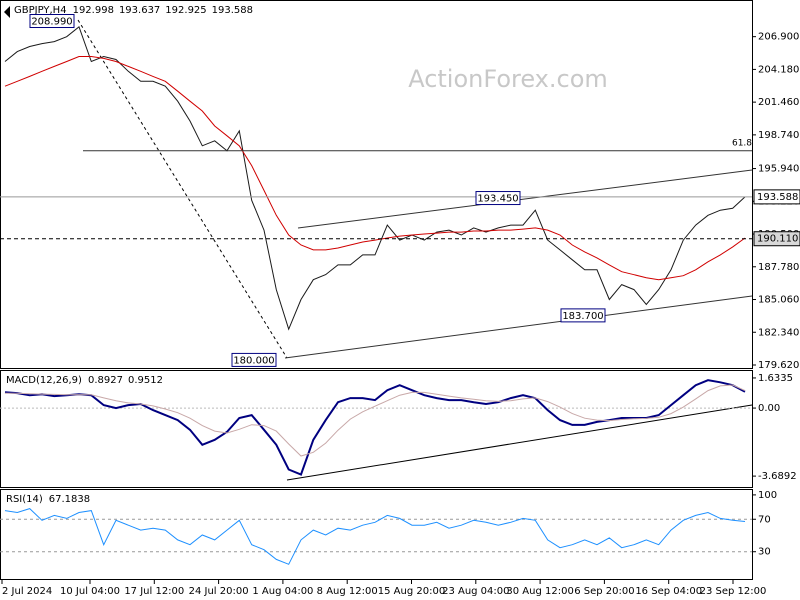 The image size is (800, 600). What do you see at coordinates (475, 591) in the screenshot?
I see `x-tick-label: 23 Aug 04:00` at bounding box center [475, 591].